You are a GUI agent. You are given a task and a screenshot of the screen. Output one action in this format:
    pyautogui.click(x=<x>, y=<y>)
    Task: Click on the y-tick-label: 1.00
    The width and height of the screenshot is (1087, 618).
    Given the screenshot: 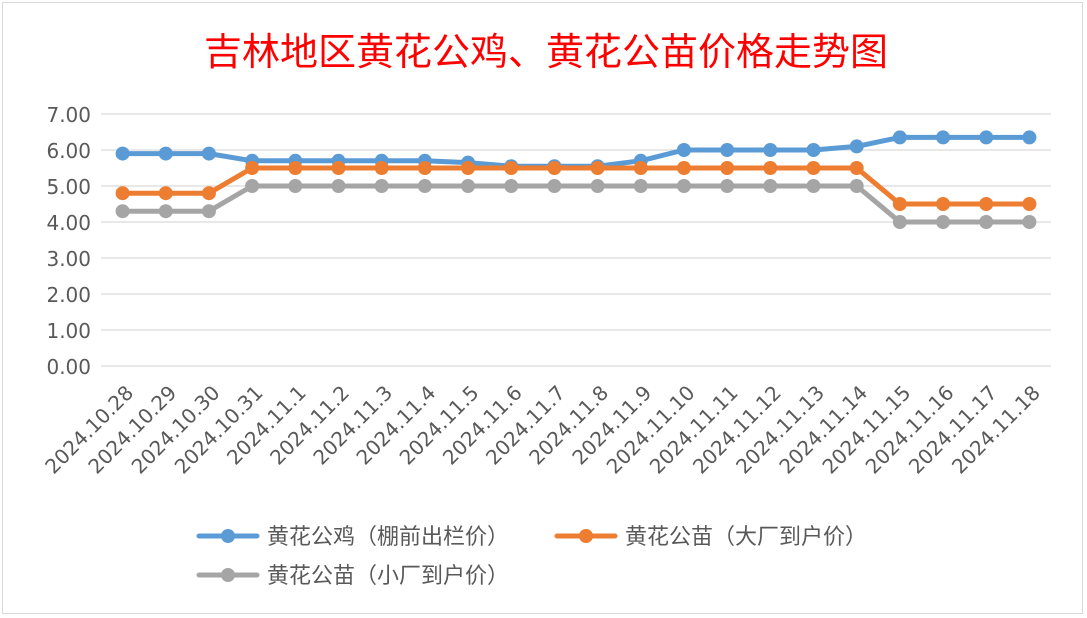 What is the action you would take?
    pyautogui.click(x=68, y=331)
    